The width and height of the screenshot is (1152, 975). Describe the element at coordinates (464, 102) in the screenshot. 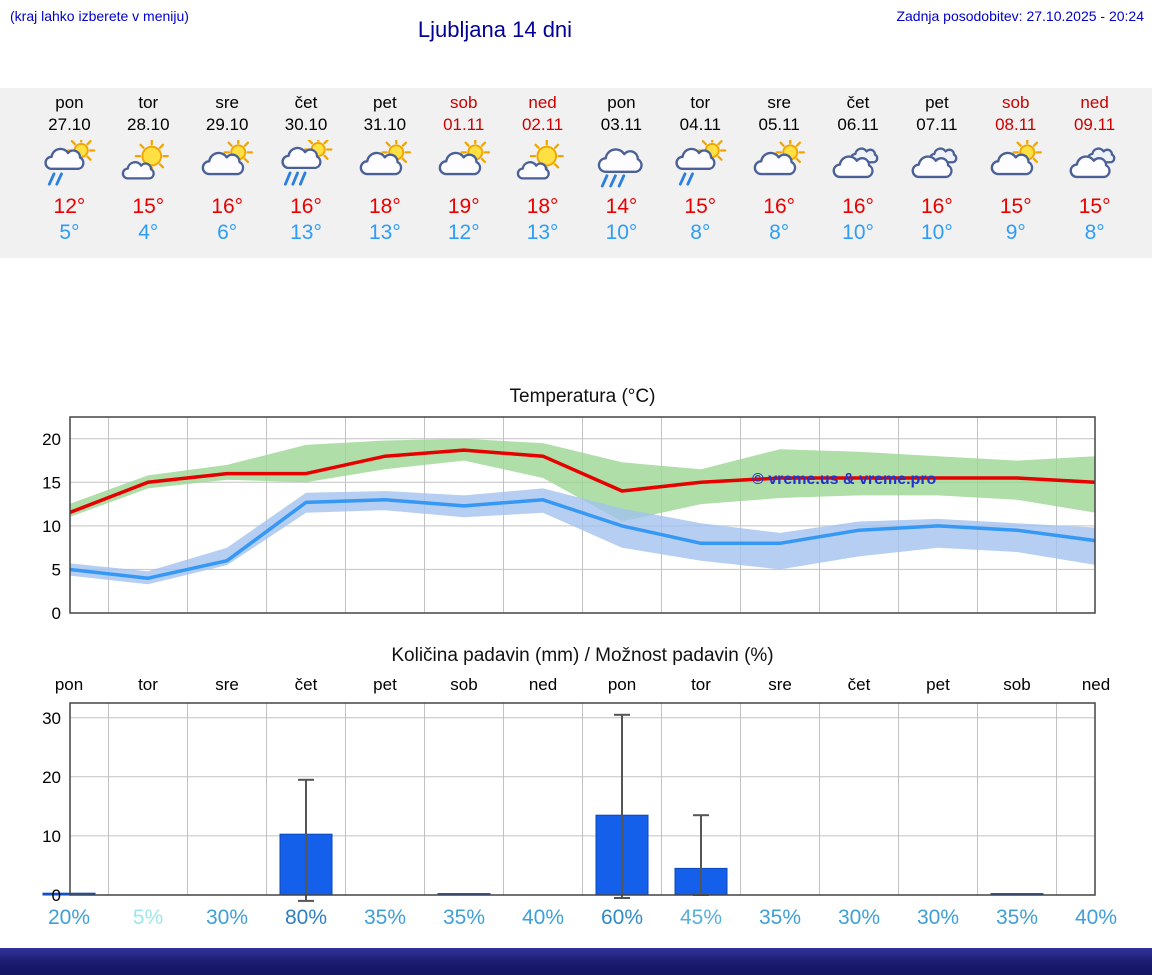

I see `day-name: sob` at that location.